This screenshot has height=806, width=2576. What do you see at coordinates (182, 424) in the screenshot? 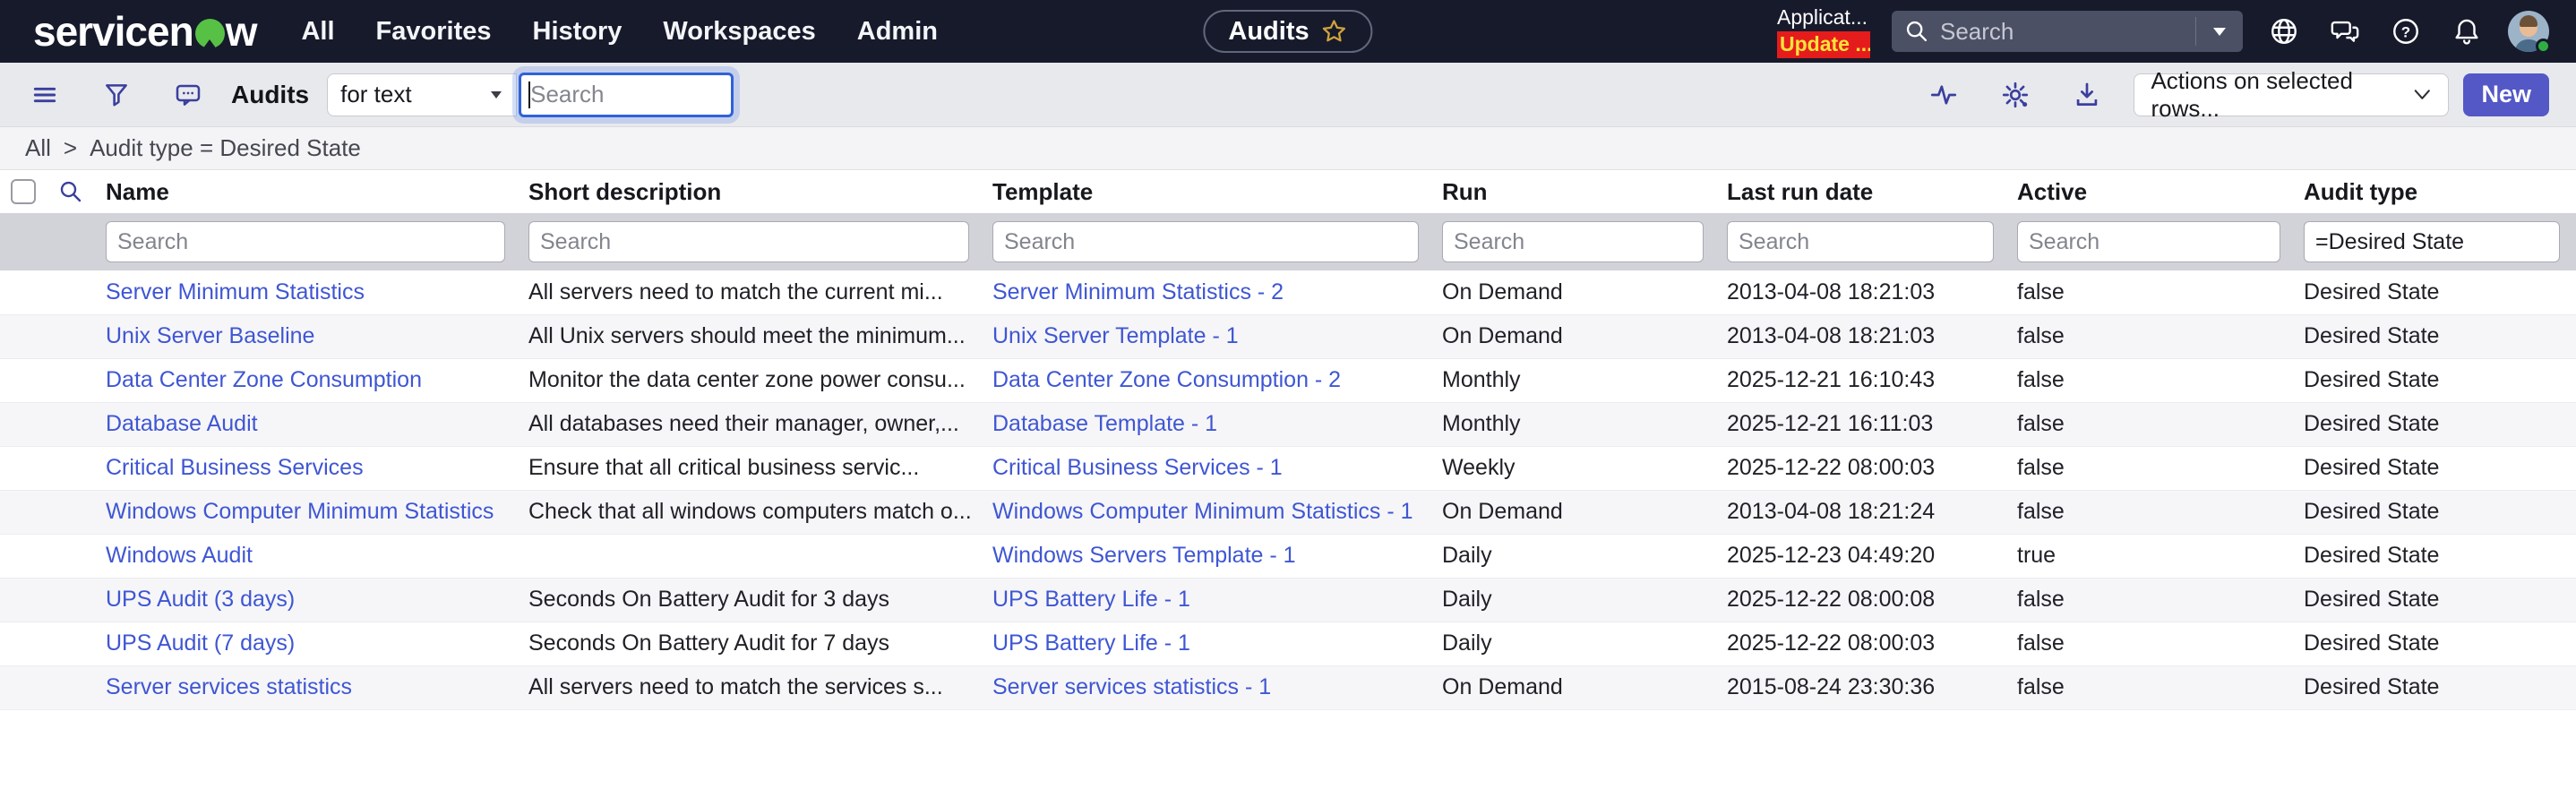
I see `cell-name-link: Database Audit` at bounding box center [182, 424].